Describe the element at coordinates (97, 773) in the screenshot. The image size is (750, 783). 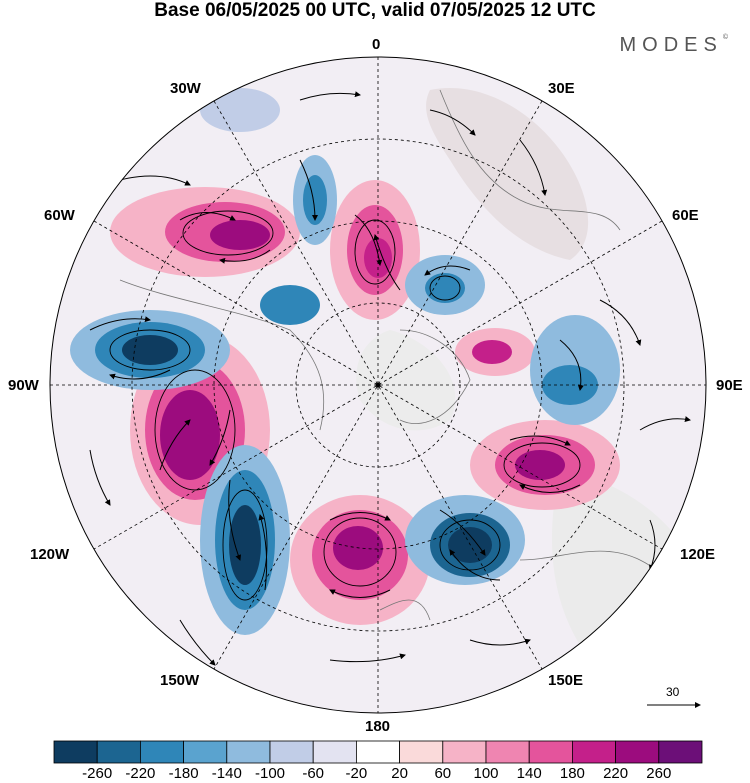
I see `colorbar-tick-label: -260` at that location.